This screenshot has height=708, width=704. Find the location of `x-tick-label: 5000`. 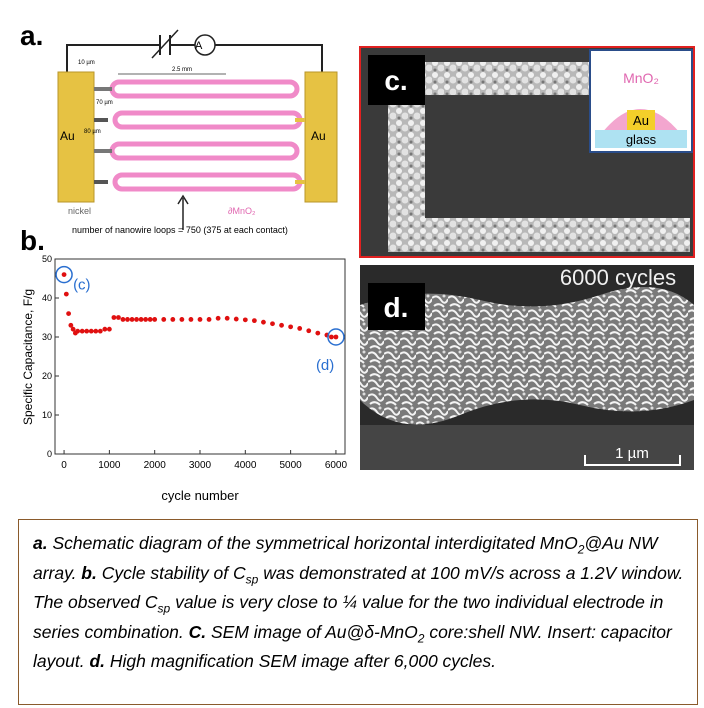

x-tick-label: 5000 is located at coordinates (291, 465).